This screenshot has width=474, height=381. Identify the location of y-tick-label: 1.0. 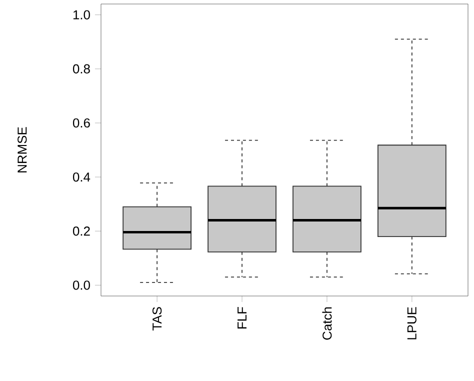
(81, 15).